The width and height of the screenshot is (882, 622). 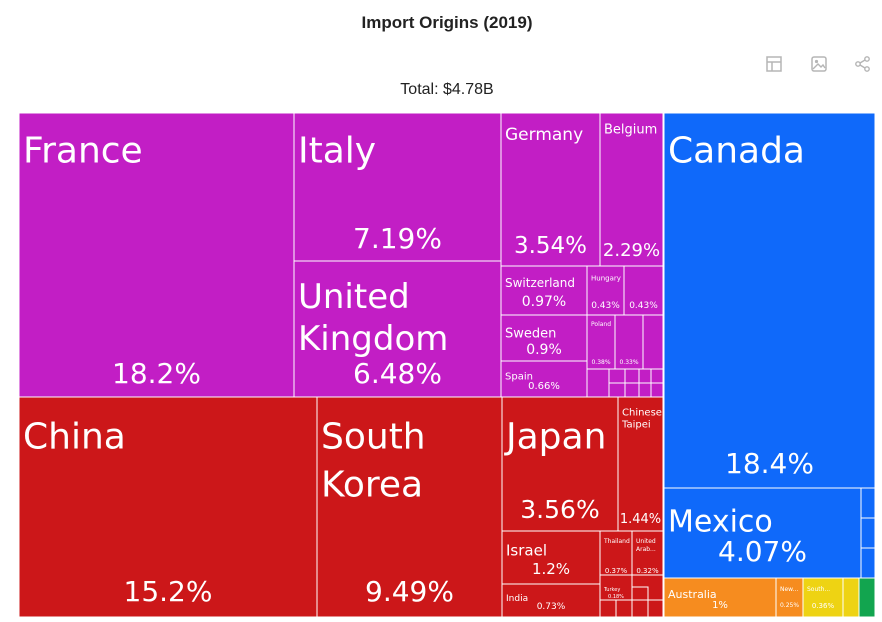 I want to click on tile-chinese-taipei, so click(x=640, y=464).